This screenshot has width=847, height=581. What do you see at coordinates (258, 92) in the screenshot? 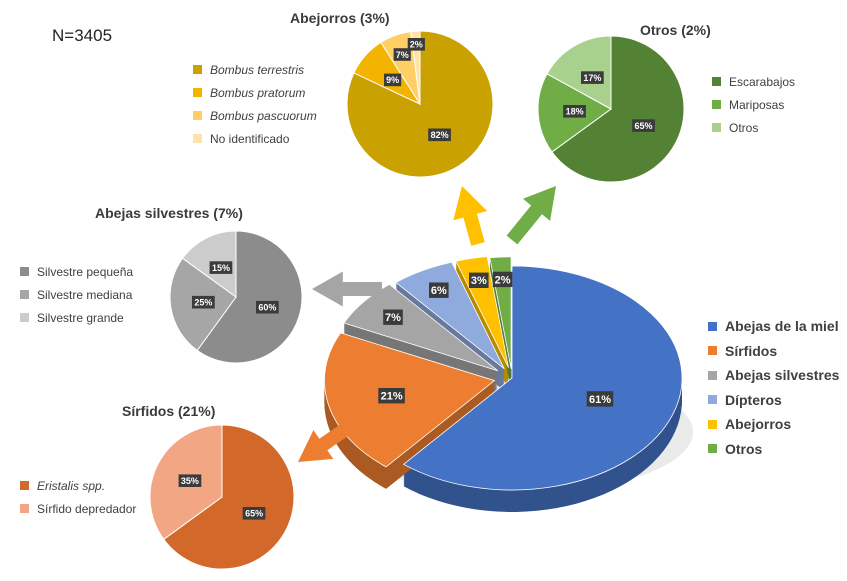
I see `legend-label: Bombus pratorum` at bounding box center [258, 92].